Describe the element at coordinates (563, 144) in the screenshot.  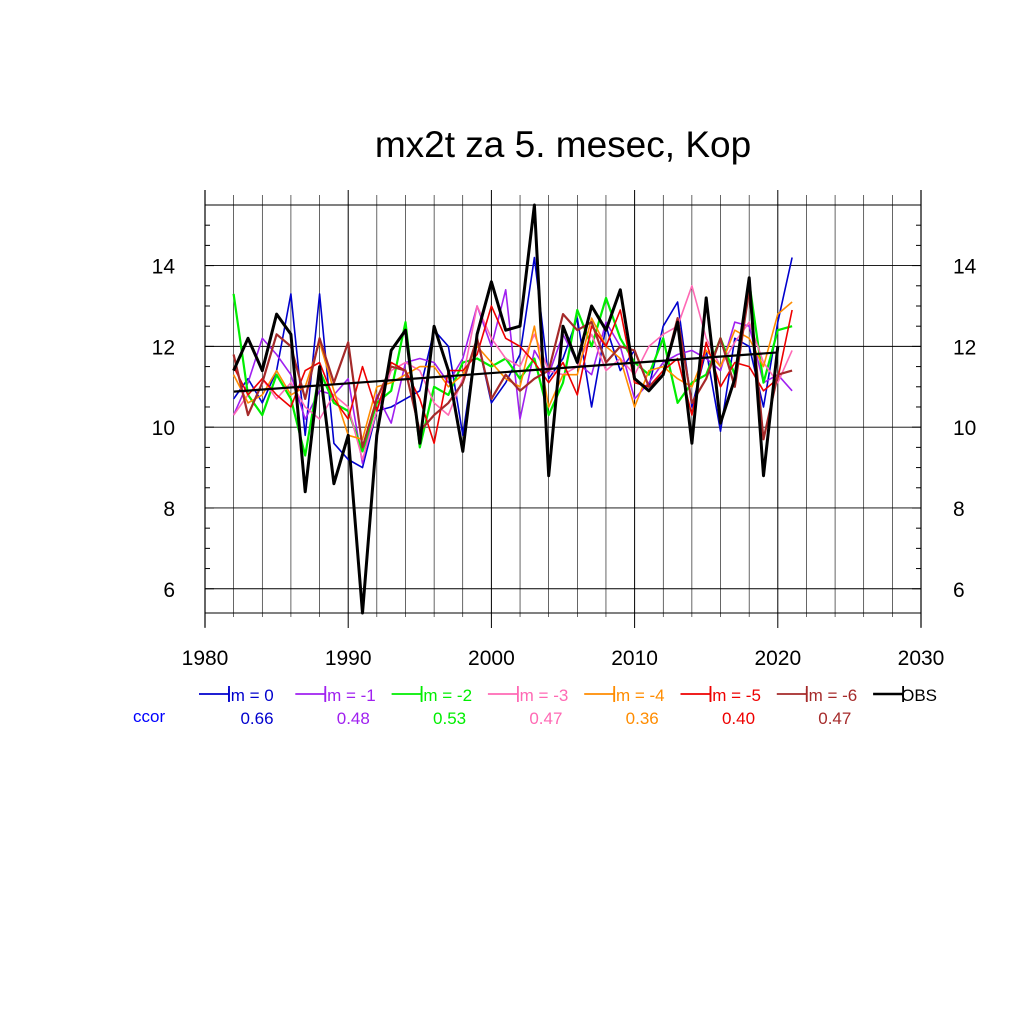
I see `chart-title: mx2t za 5. mesec, Kop` at that location.